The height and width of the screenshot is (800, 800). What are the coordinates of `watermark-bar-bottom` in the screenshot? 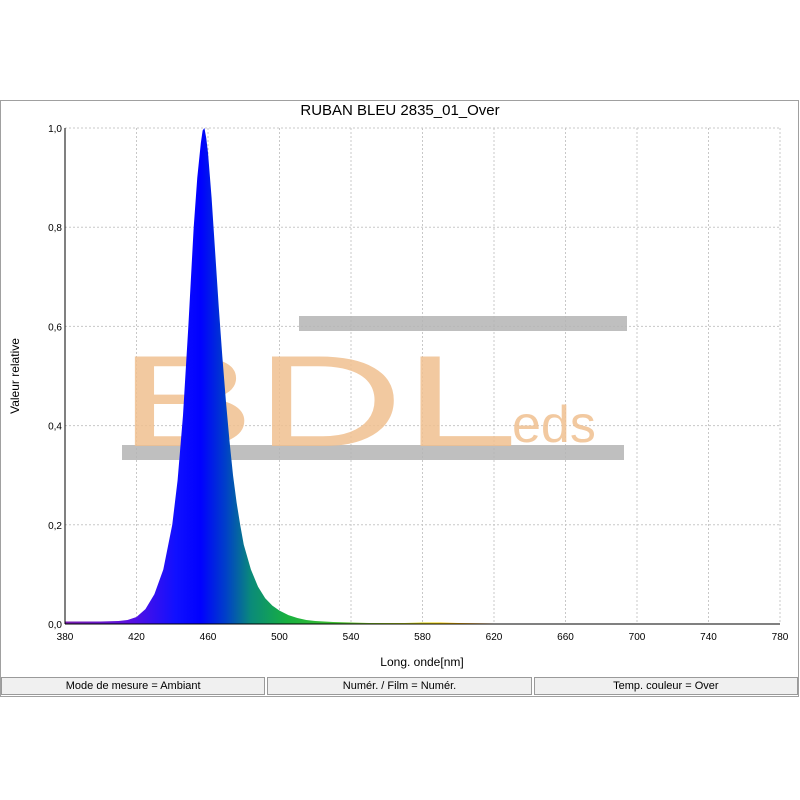 It's located at (373, 452).